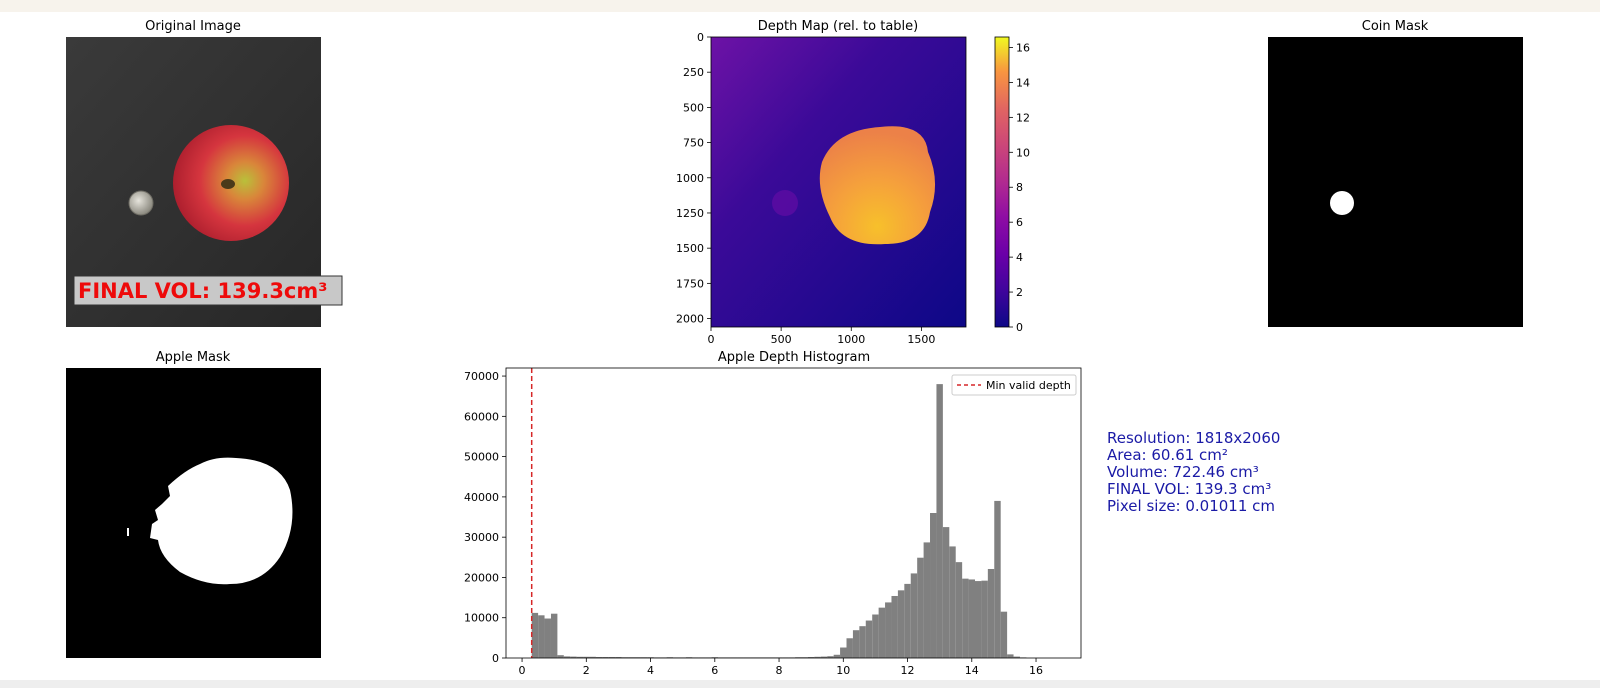 The image size is (1600, 688). What do you see at coordinates (693, 107) in the screenshot?
I see `depth-y-tick-label: 500` at bounding box center [693, 107].